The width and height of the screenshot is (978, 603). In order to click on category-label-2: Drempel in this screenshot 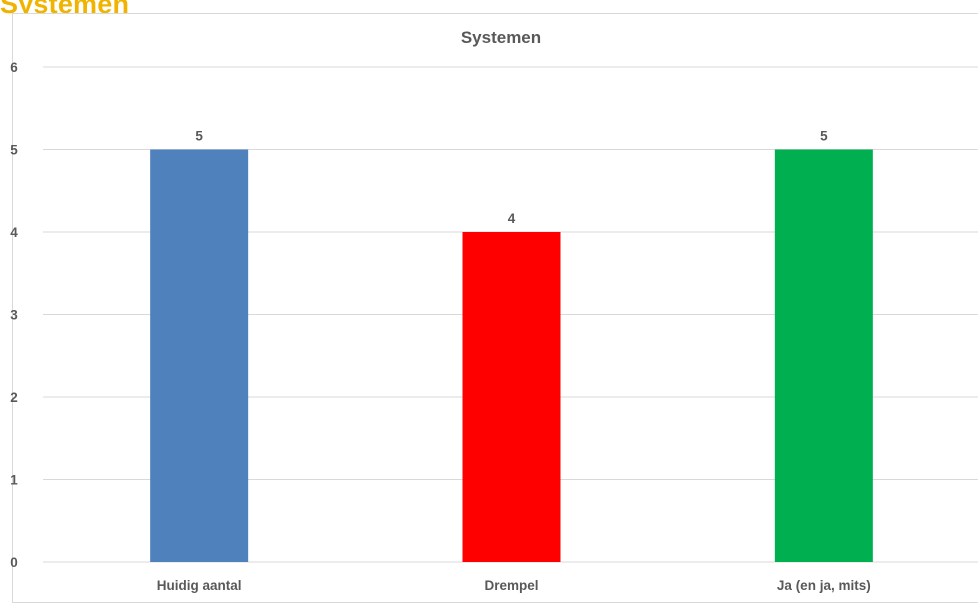, I will do `click(511, 585)`.